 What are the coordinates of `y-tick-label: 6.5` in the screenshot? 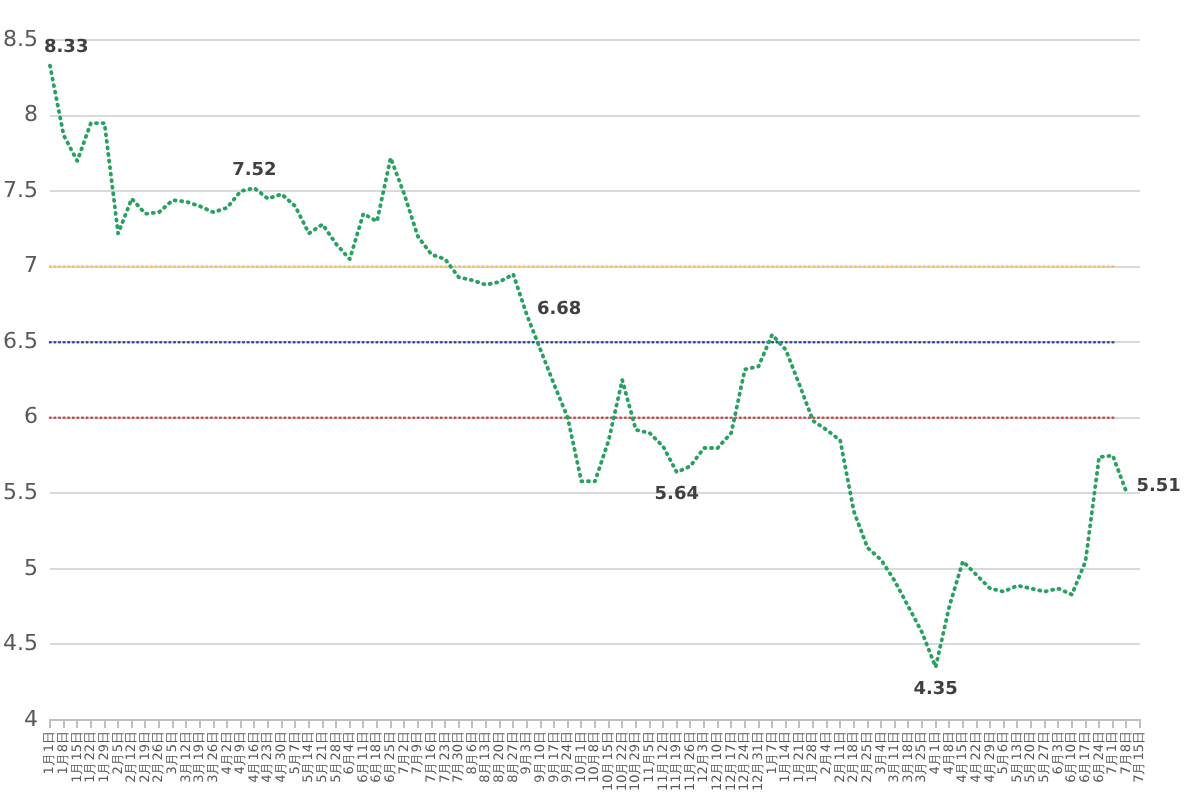 It's located at (20, 340).